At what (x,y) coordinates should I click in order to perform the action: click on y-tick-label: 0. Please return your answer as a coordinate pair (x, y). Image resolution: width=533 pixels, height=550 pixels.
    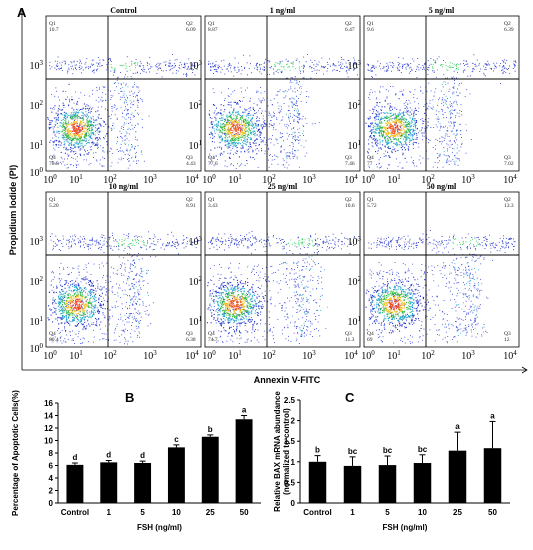
    Looking at the image, I should click on (293, 503).